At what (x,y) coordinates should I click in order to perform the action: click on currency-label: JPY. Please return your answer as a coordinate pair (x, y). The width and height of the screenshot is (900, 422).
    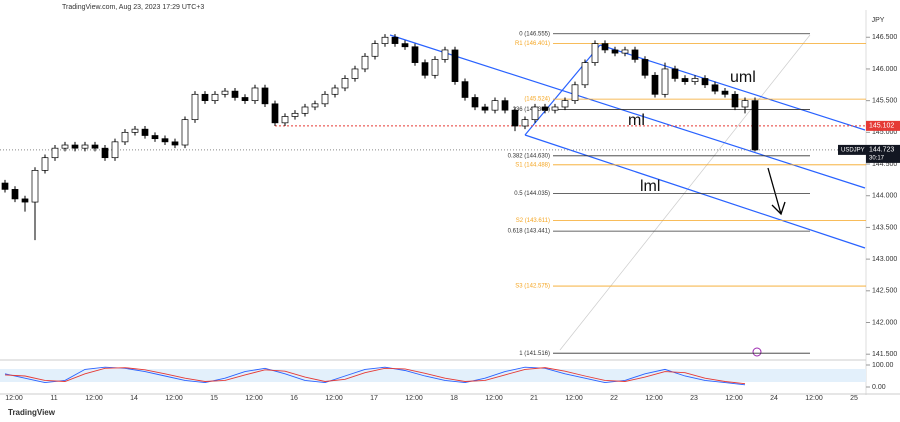
    Looking at the image, I should click on (878, 20).